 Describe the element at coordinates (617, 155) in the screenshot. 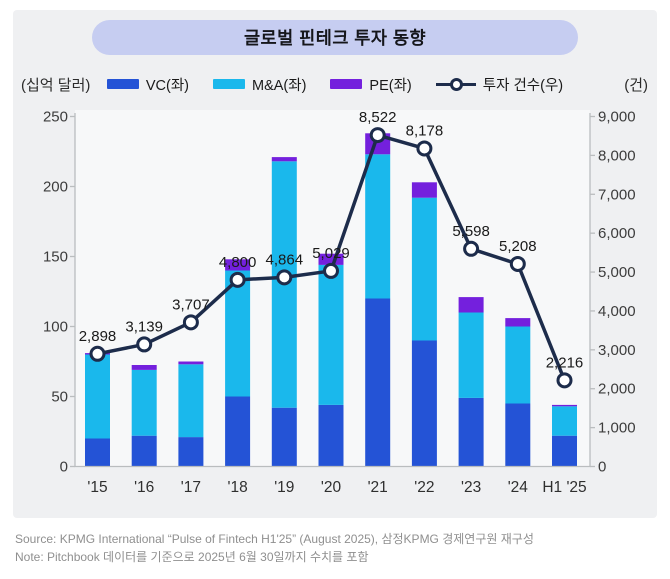

I see `y-right-tick-label: 8,000` at that location.